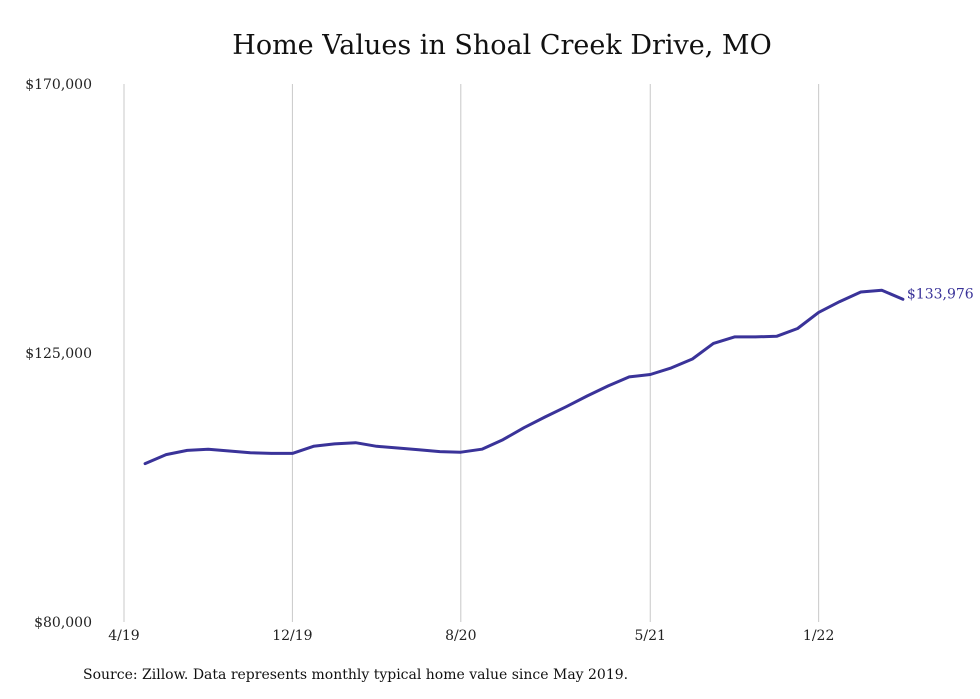 This screenshot has width=980, height=699. I want to click on y-tick-label: $170,000, so click(58, 85).